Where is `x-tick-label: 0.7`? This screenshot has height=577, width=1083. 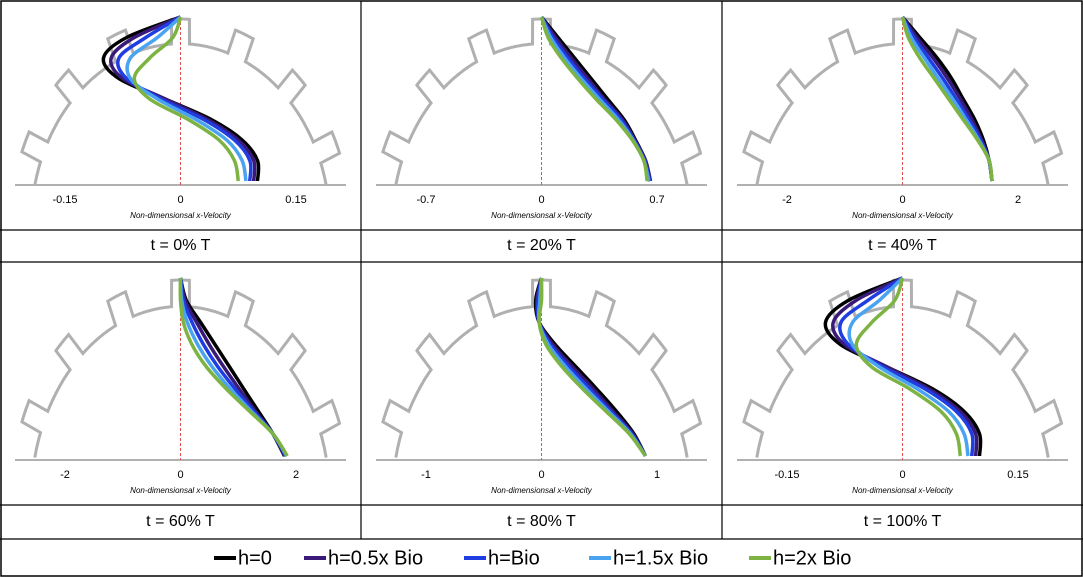 x-tick-label: 0.7 is located at coordinates (656, 200).